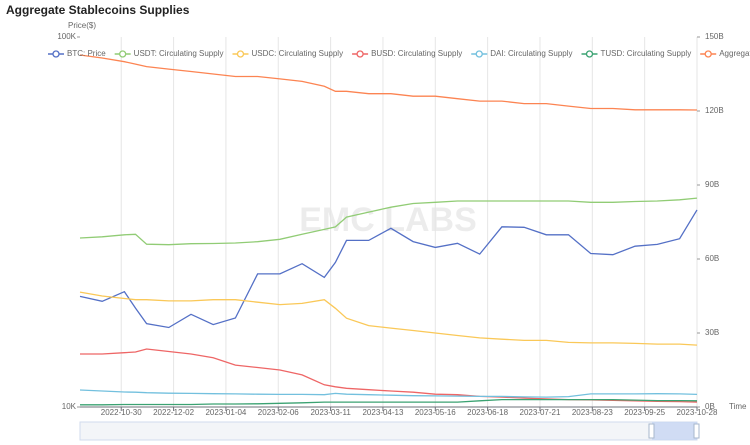 This screenshot has height=445, width=750. Describe the element at coordinates (697, 412) in the screenshot. I see `x-tick-label: 2023-10-28` at that location.